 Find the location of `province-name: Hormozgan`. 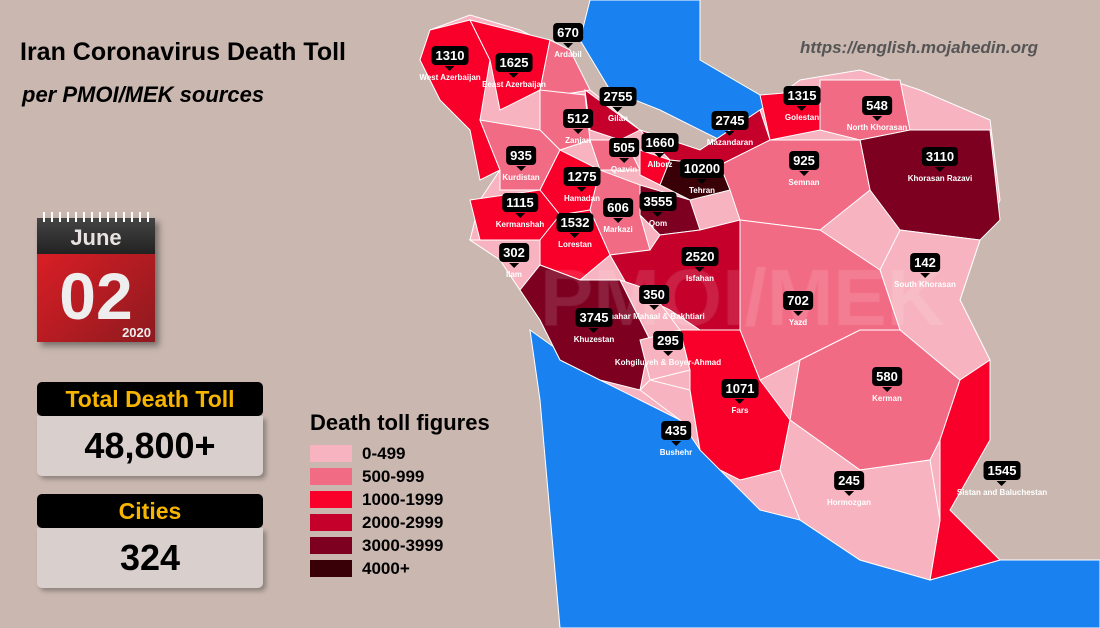

province-name: Hormozgan is located at coordinates (848, 502).